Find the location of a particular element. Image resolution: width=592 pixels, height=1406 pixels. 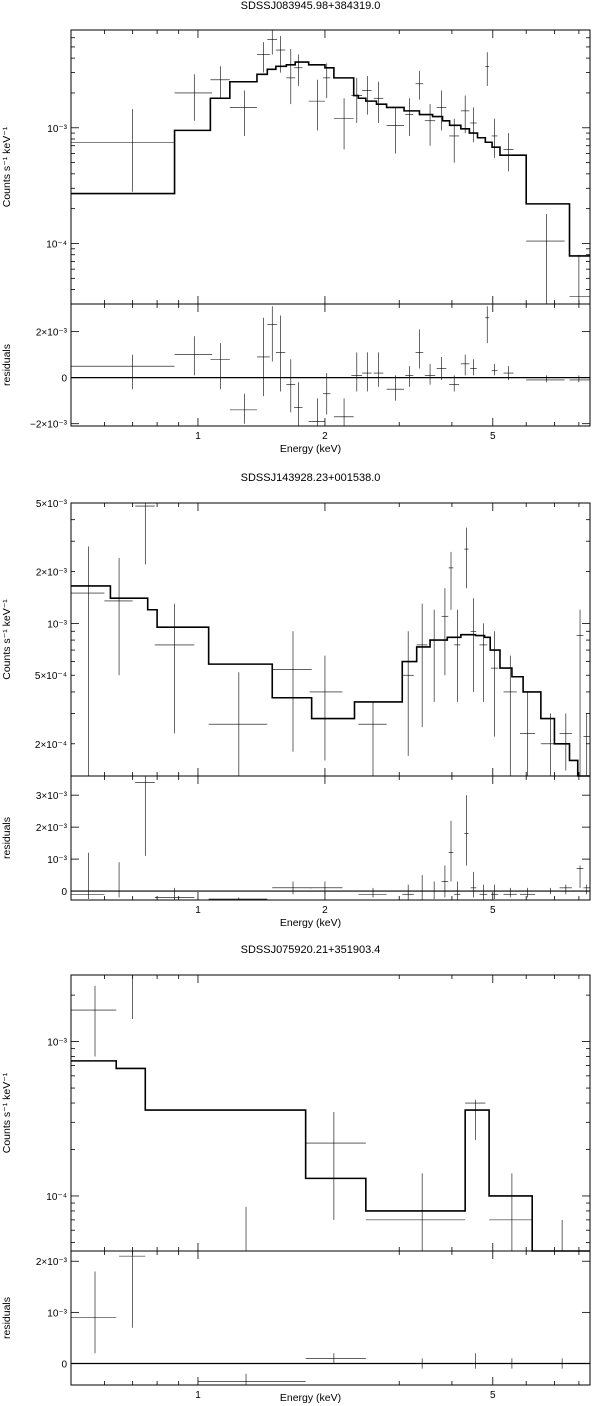

residuals-axis-label: residuals is located at coordinates (7, 365).